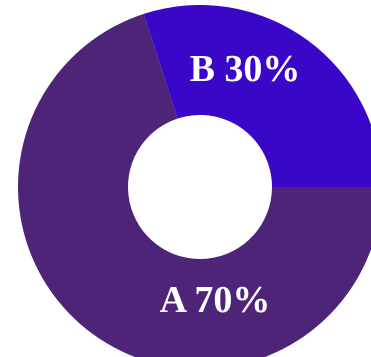  What do you see at coordinates (202, 69) in the screenshot?
I see `slice-category: B` at bounding box center [202, 69].